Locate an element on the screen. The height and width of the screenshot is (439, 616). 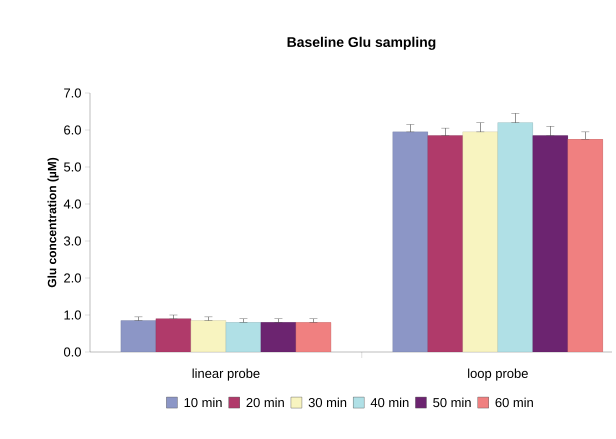
legend-label: 20 min is located at coordinates (265, 403).